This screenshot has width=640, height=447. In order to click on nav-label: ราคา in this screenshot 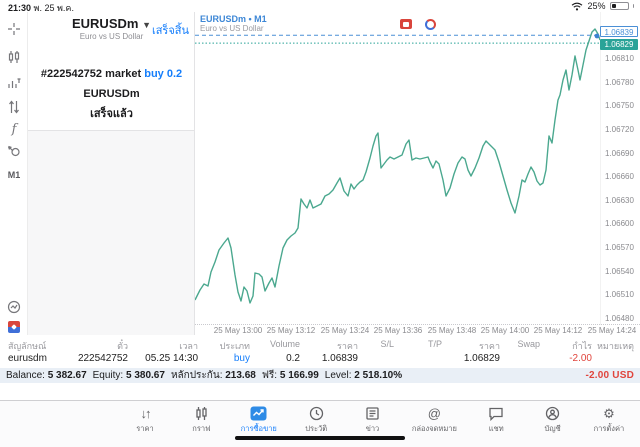, I will do `click(145, 428)`.